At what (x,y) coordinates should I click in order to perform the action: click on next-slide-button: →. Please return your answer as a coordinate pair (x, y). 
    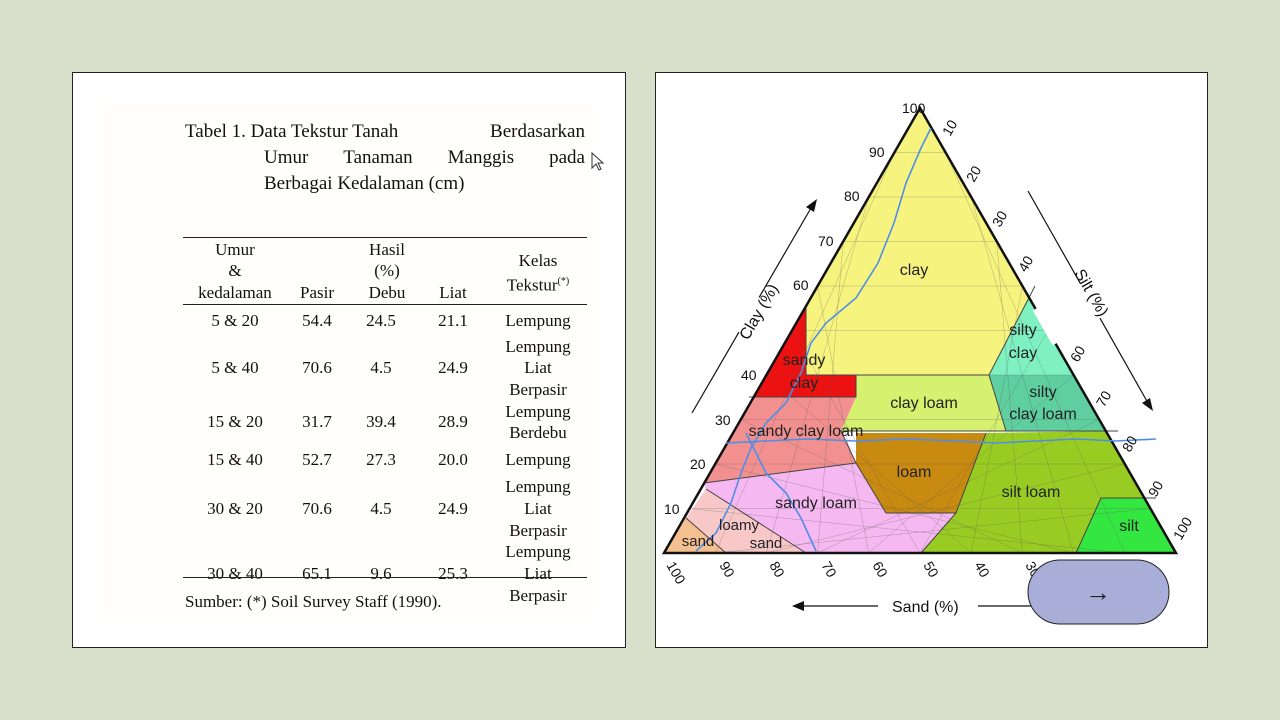
    Looking at the image, I should click on (1098, 592).